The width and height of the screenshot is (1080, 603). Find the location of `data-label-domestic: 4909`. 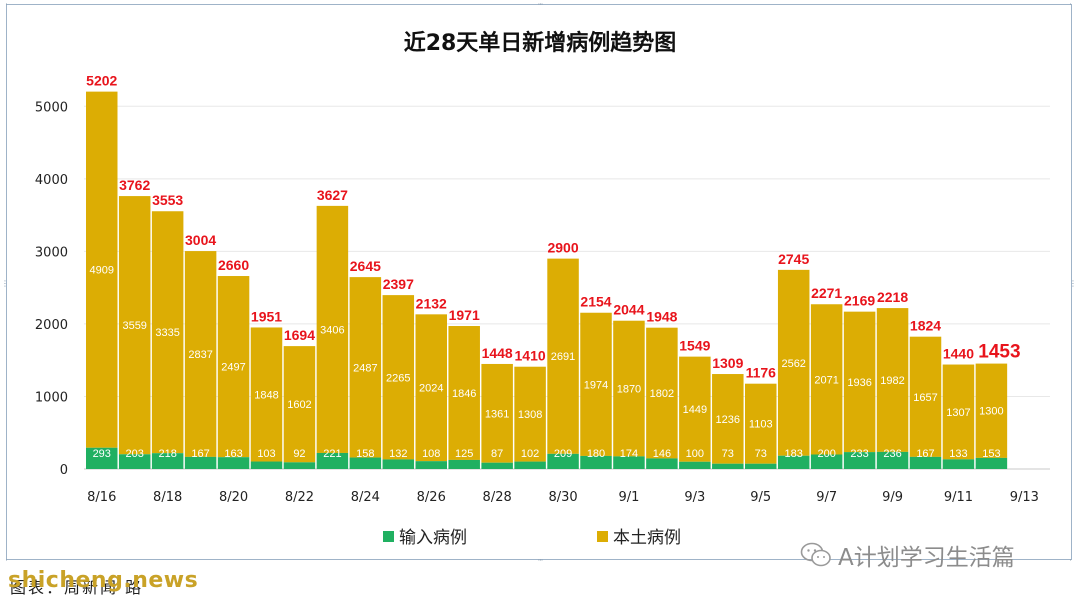

data-label-domestic: 4909 is located at coordinates (102, 271).